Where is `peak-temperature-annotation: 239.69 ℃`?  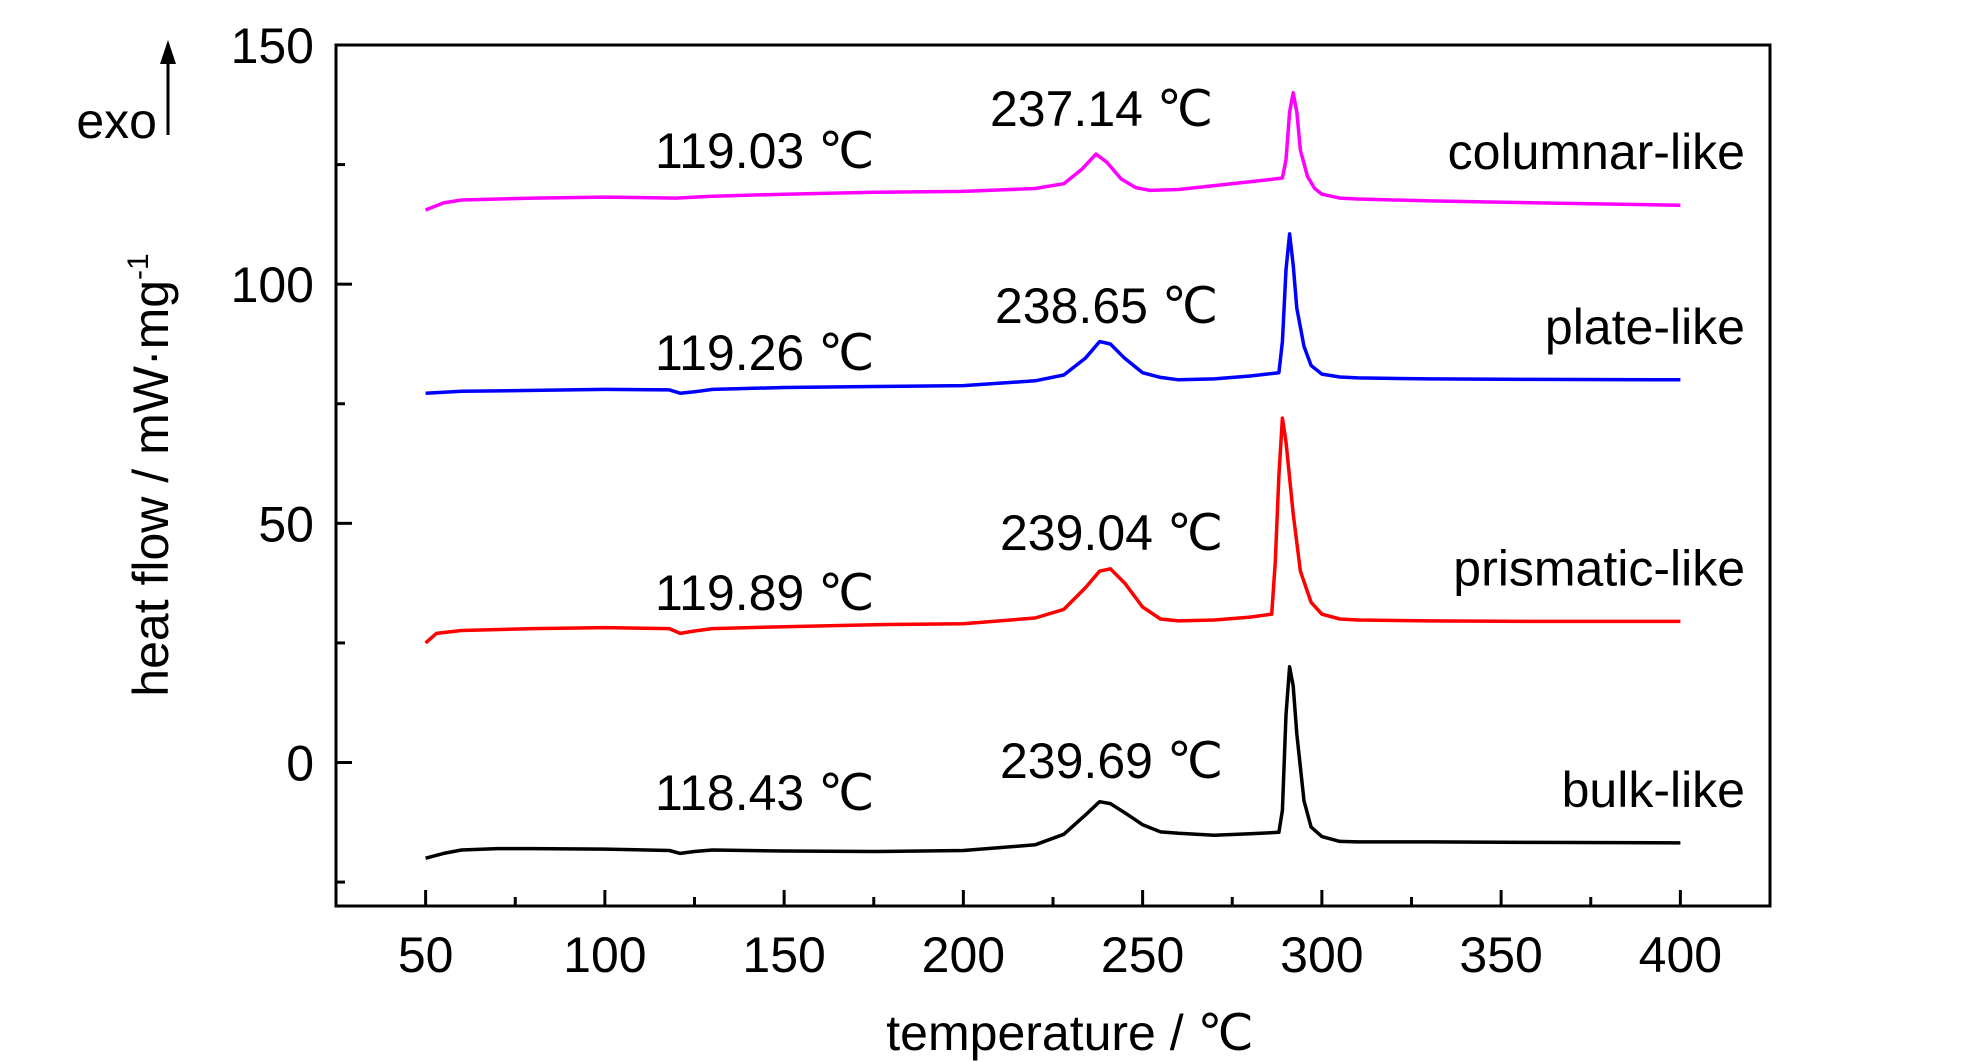 peak-temperature-annotation: 239.69 ℃ is located at coordinates (1111, 761).